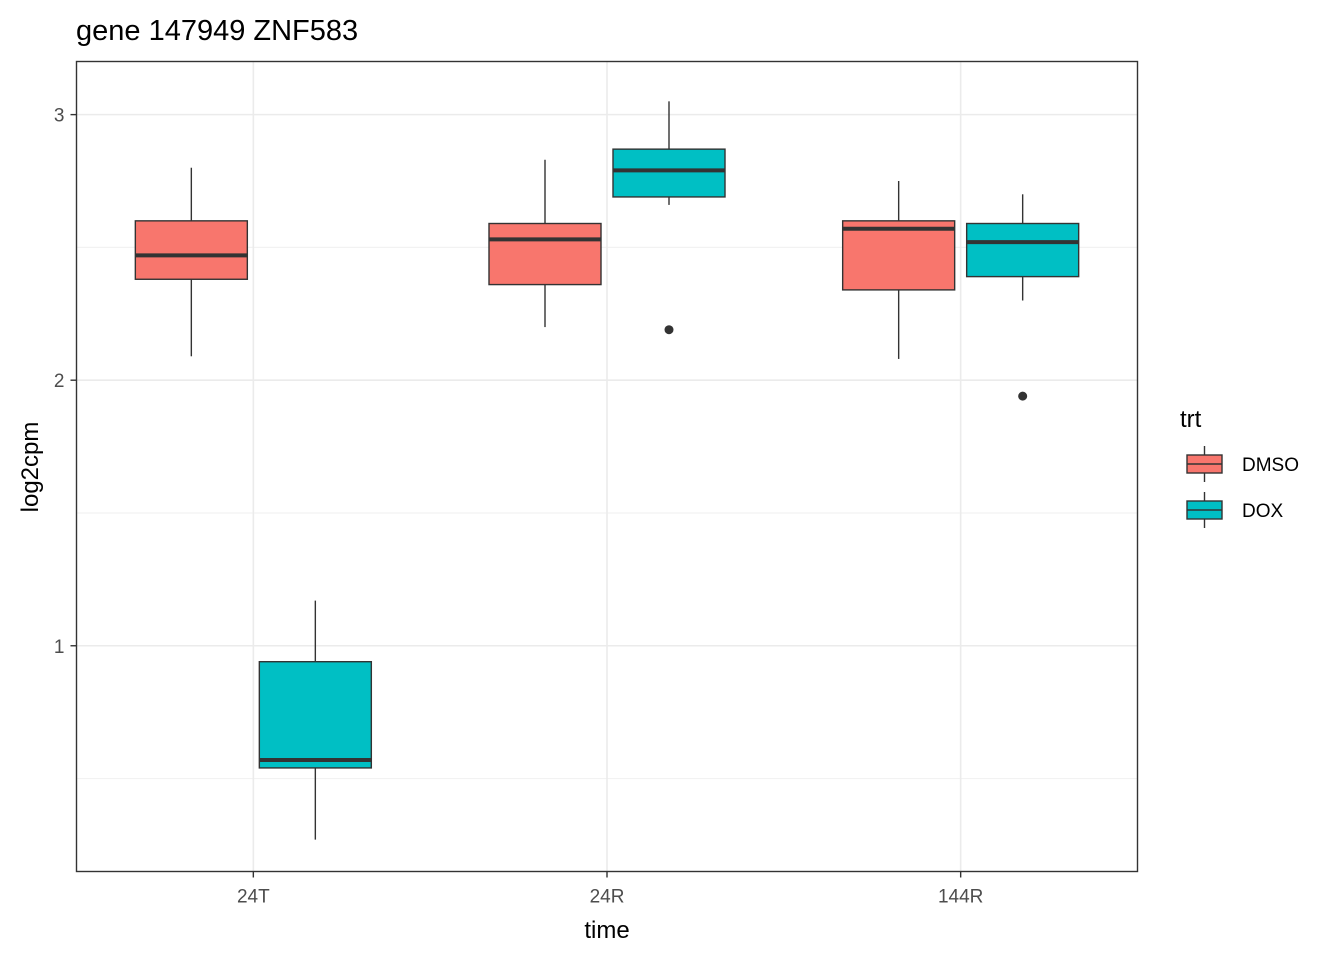 This screenshot has height=960, width=1344. What do you see at coordinates (1263, 511) in the screenshot?
I see `legend-label: DOX` at bounding box center [1263, 511].